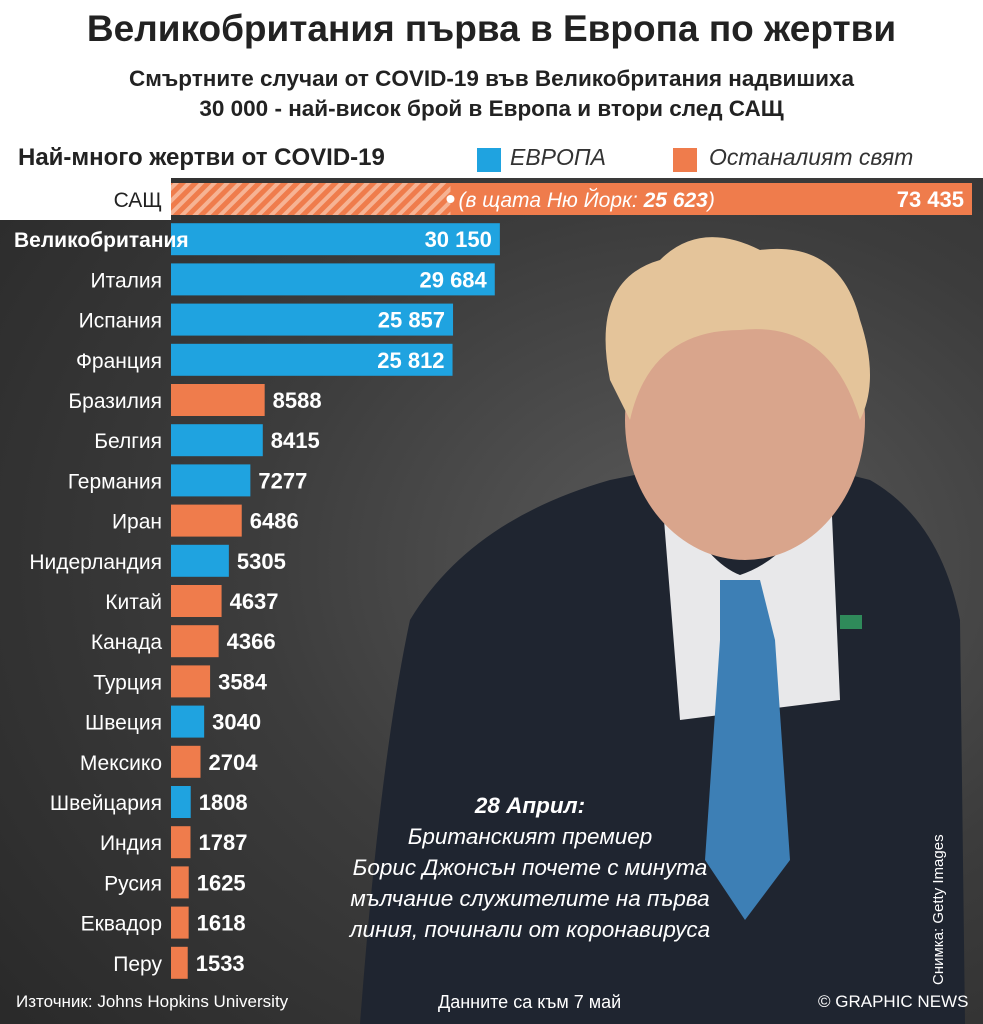  Describe the element at coordinates (295, 440) in the screenshot. I see `value-label: 8415` at that location.